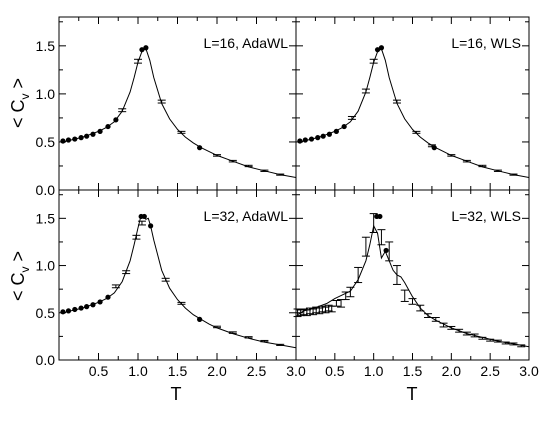 The image size is (550, 425). What do you see at coordinates (246, 216) in the screenshot?
I see `panel-label: L=32, AdaWL` at bounding box center [246, 216].